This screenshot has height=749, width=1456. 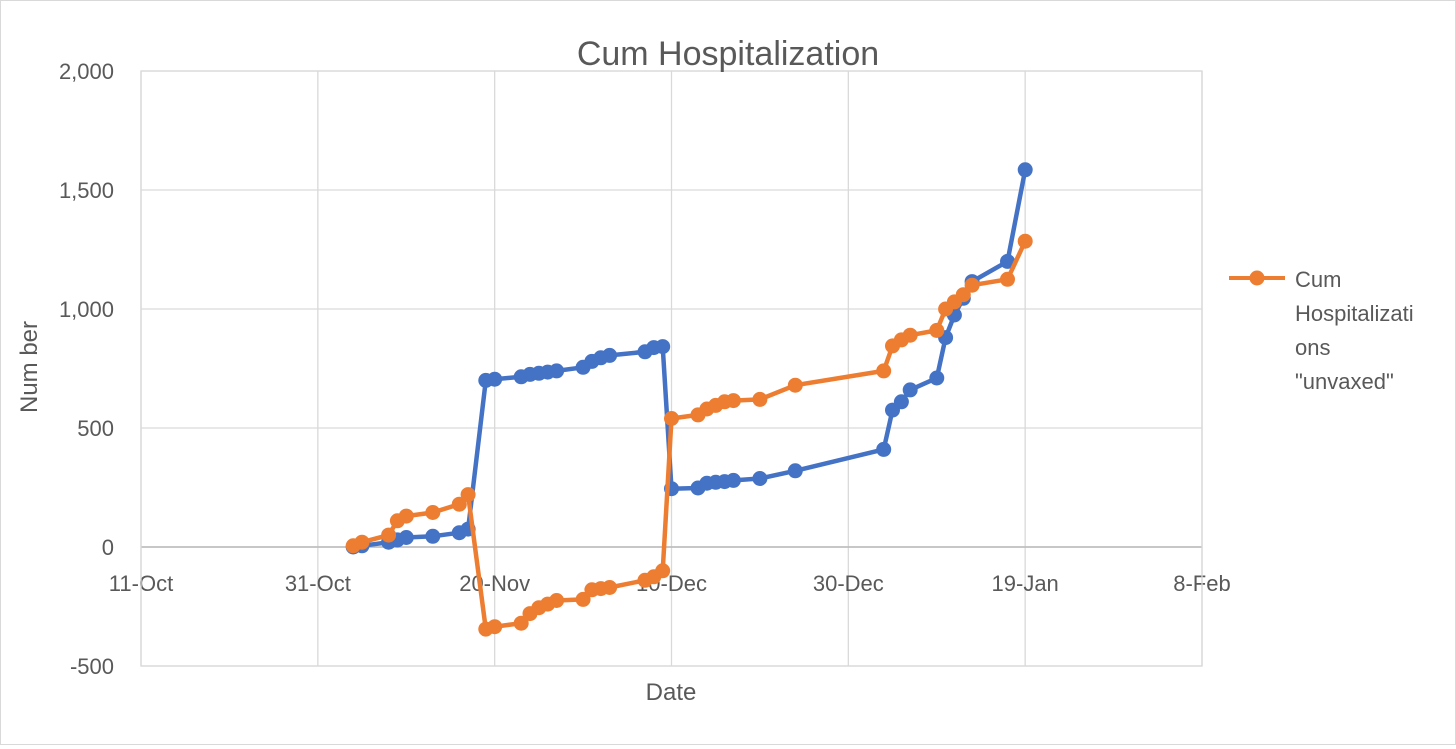 I want to click on legend-text-line-1: Cum, so click(x=1318, y=279).